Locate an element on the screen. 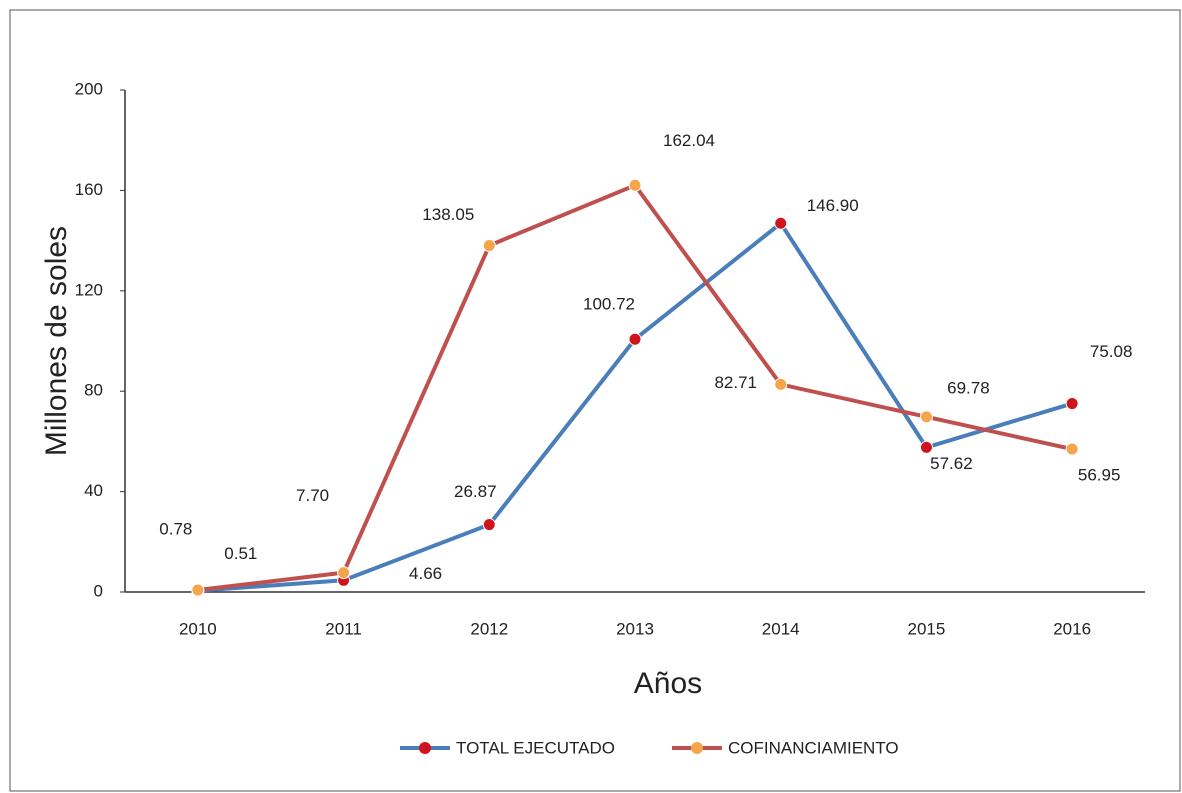  data-label: 138.05 is located at coordinates (448, 214).